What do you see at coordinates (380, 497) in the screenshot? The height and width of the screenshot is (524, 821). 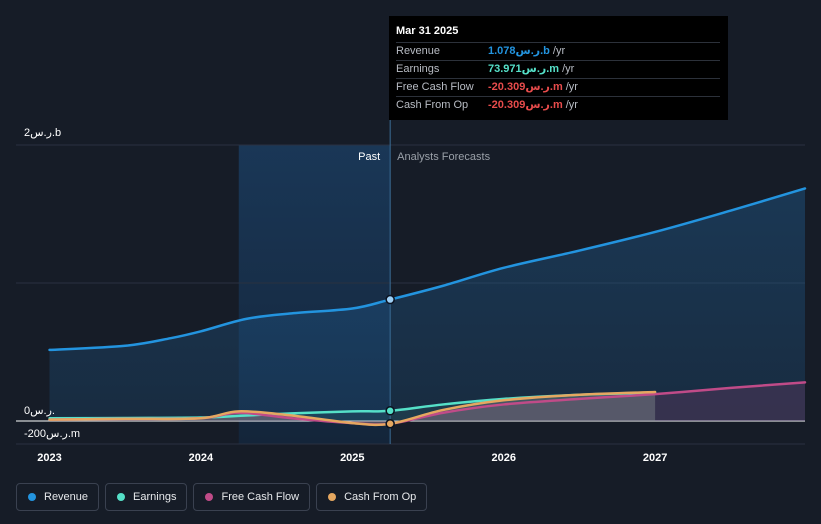 I see `legend-label: Cash From Op` at bounding box center [380, 497].